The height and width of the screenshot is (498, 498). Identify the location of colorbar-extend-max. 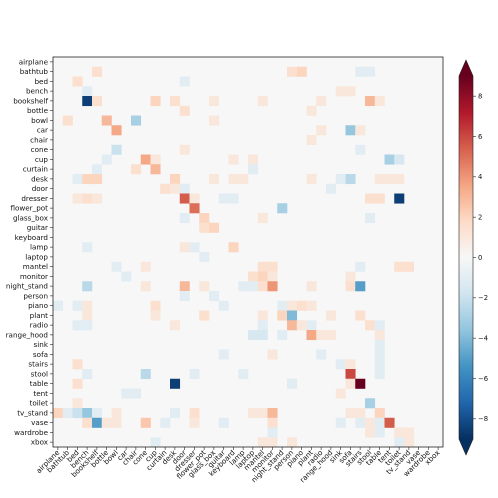
(466, 68).